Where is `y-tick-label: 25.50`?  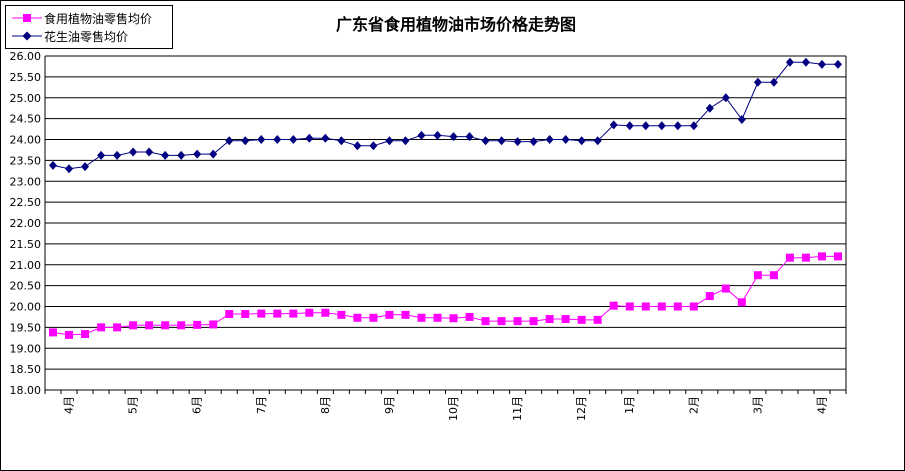
y-tick-label: 25.50 is located at coordinates (26, 77).